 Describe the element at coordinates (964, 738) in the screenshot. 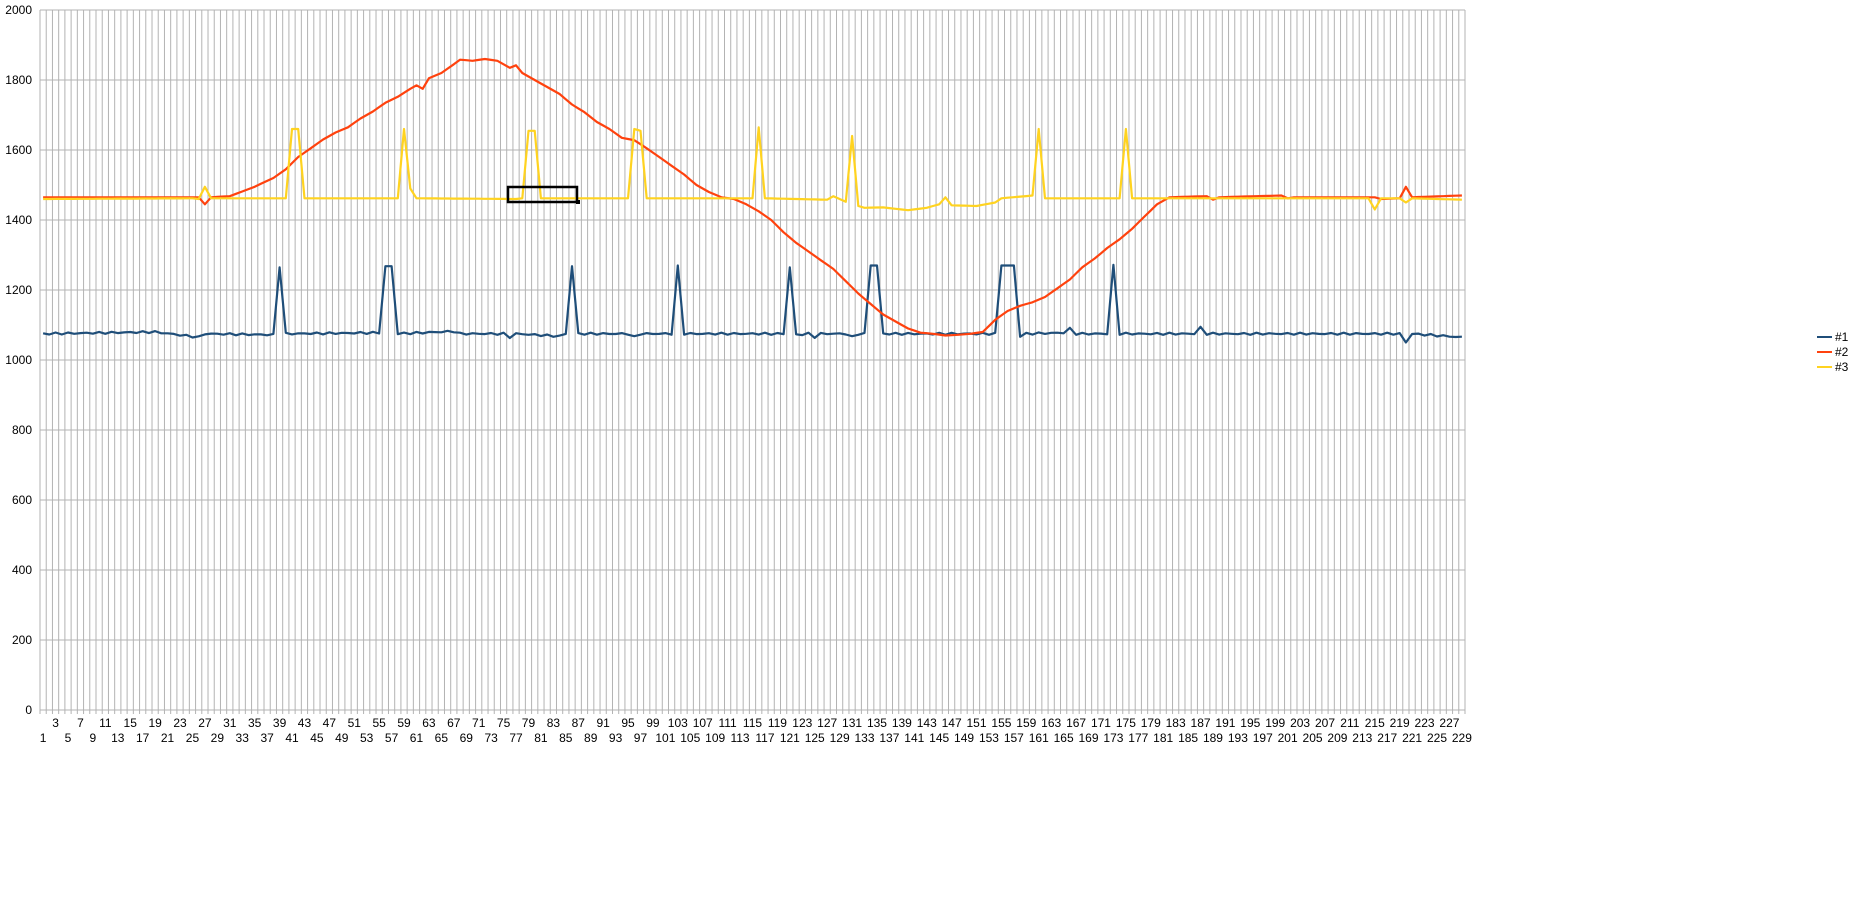

I see `x-tick-label: 149` at that location.